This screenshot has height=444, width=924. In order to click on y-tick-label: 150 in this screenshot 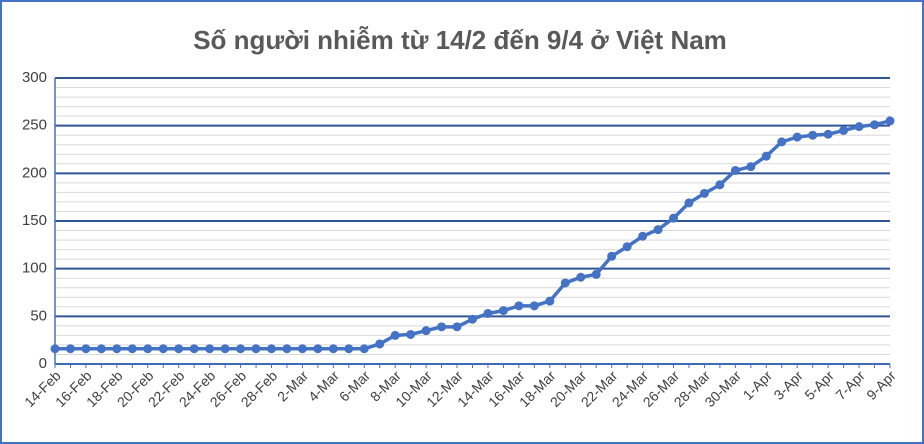, I will do `click(34, 220)`.